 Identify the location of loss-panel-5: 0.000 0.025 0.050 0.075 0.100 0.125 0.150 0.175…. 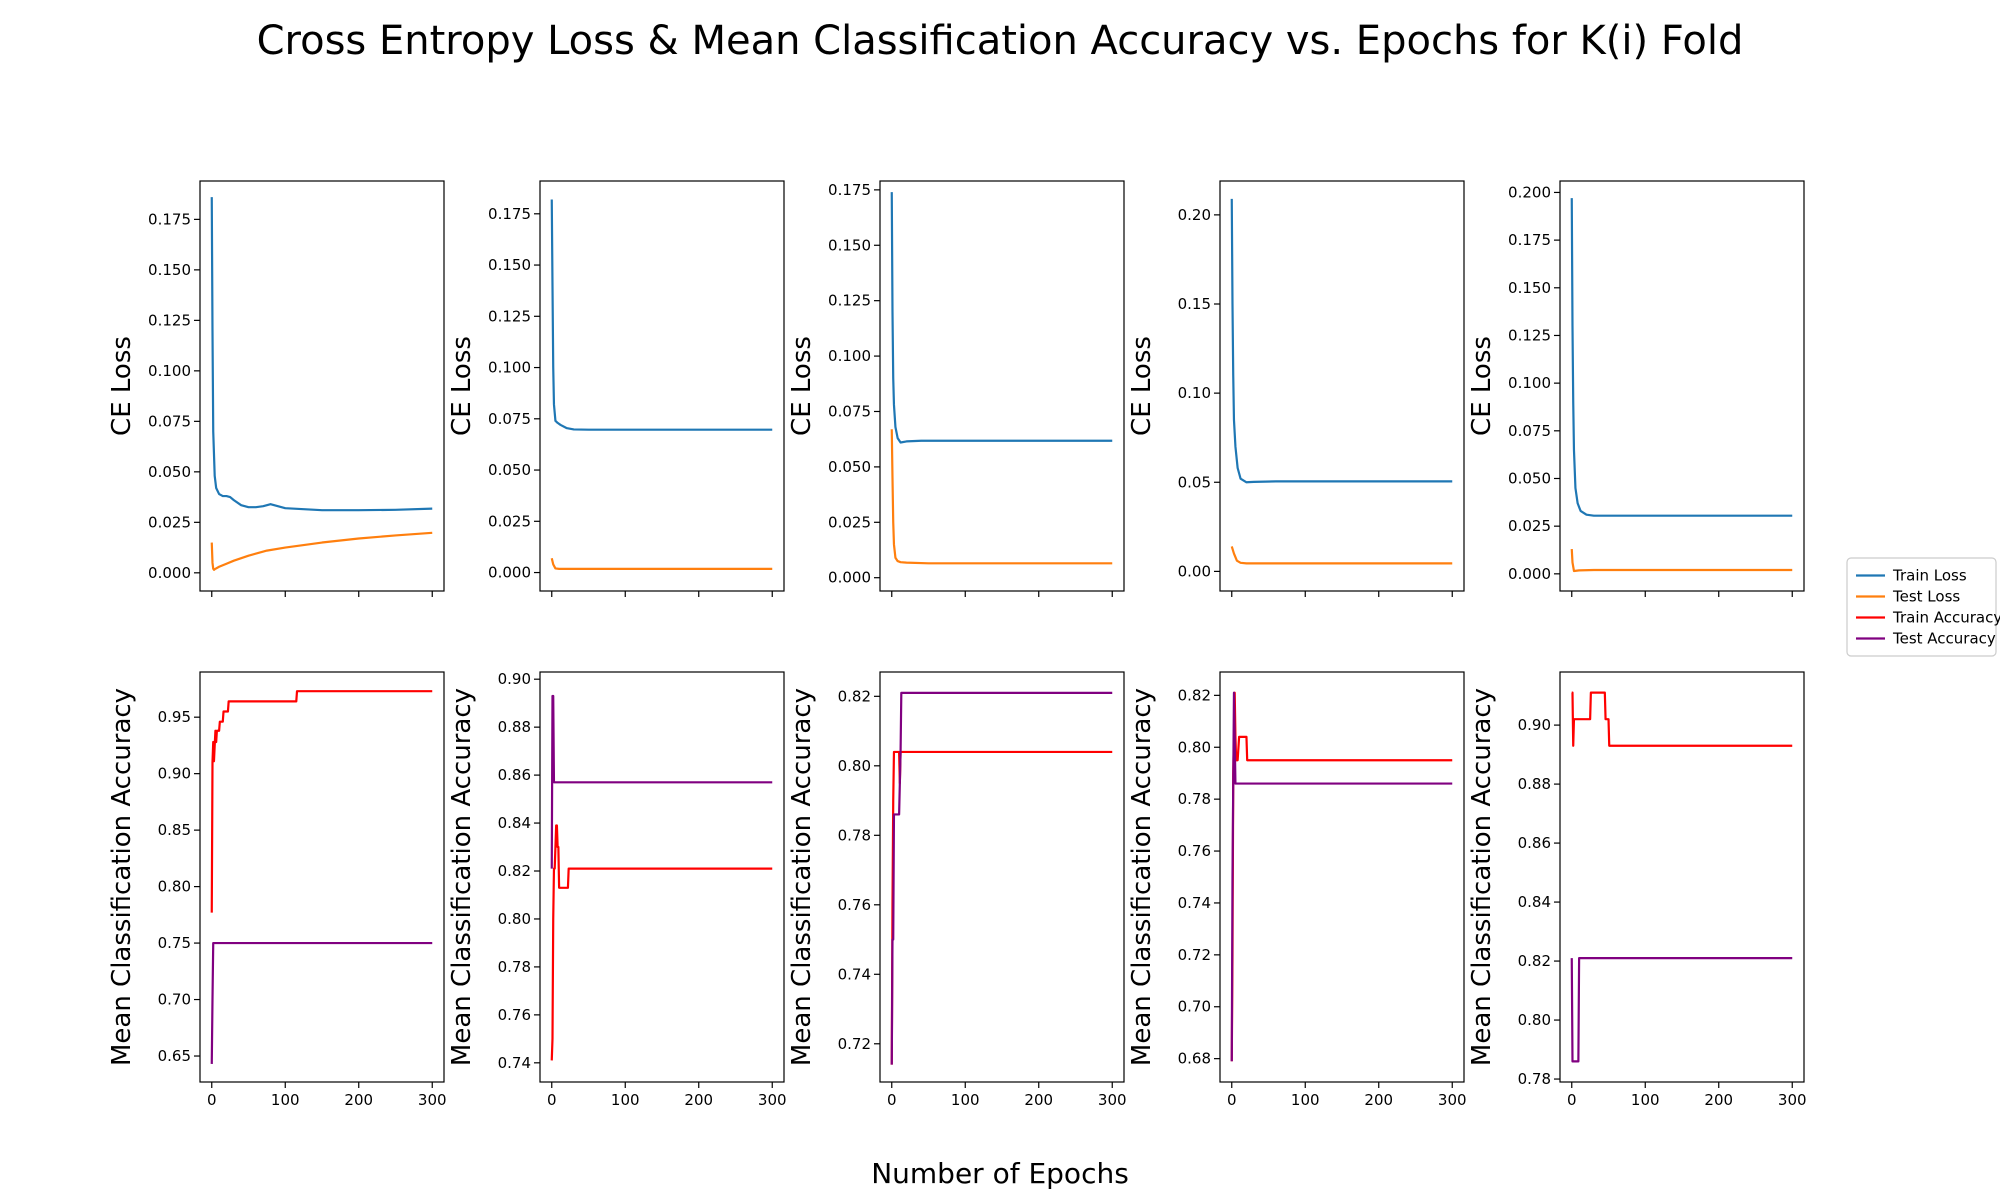
(1636, 388).